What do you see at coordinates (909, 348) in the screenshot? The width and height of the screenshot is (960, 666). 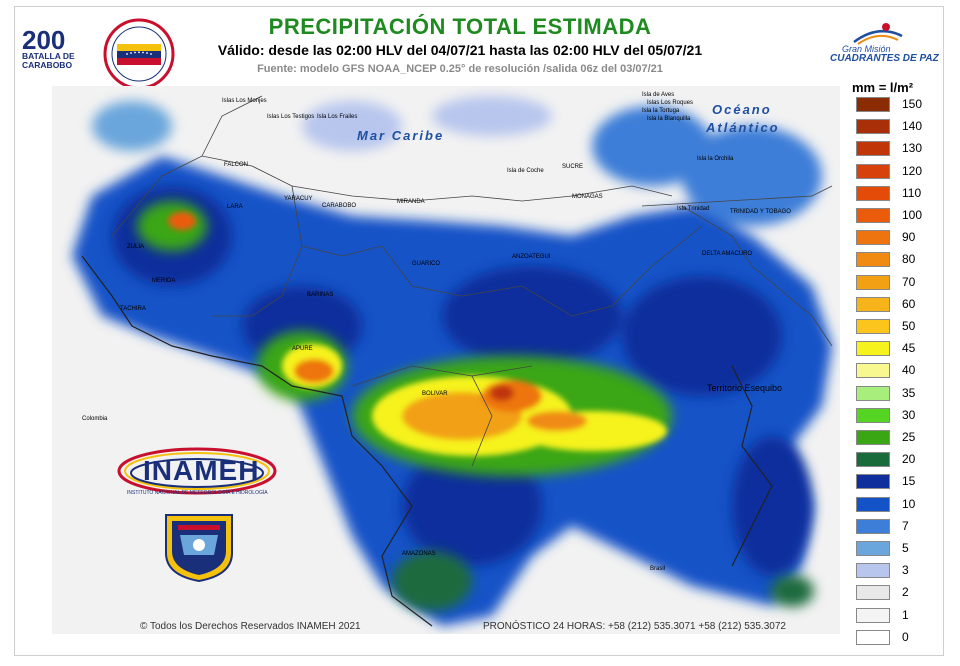 I see `legend-value: 45` at bounding box center [909, 348].